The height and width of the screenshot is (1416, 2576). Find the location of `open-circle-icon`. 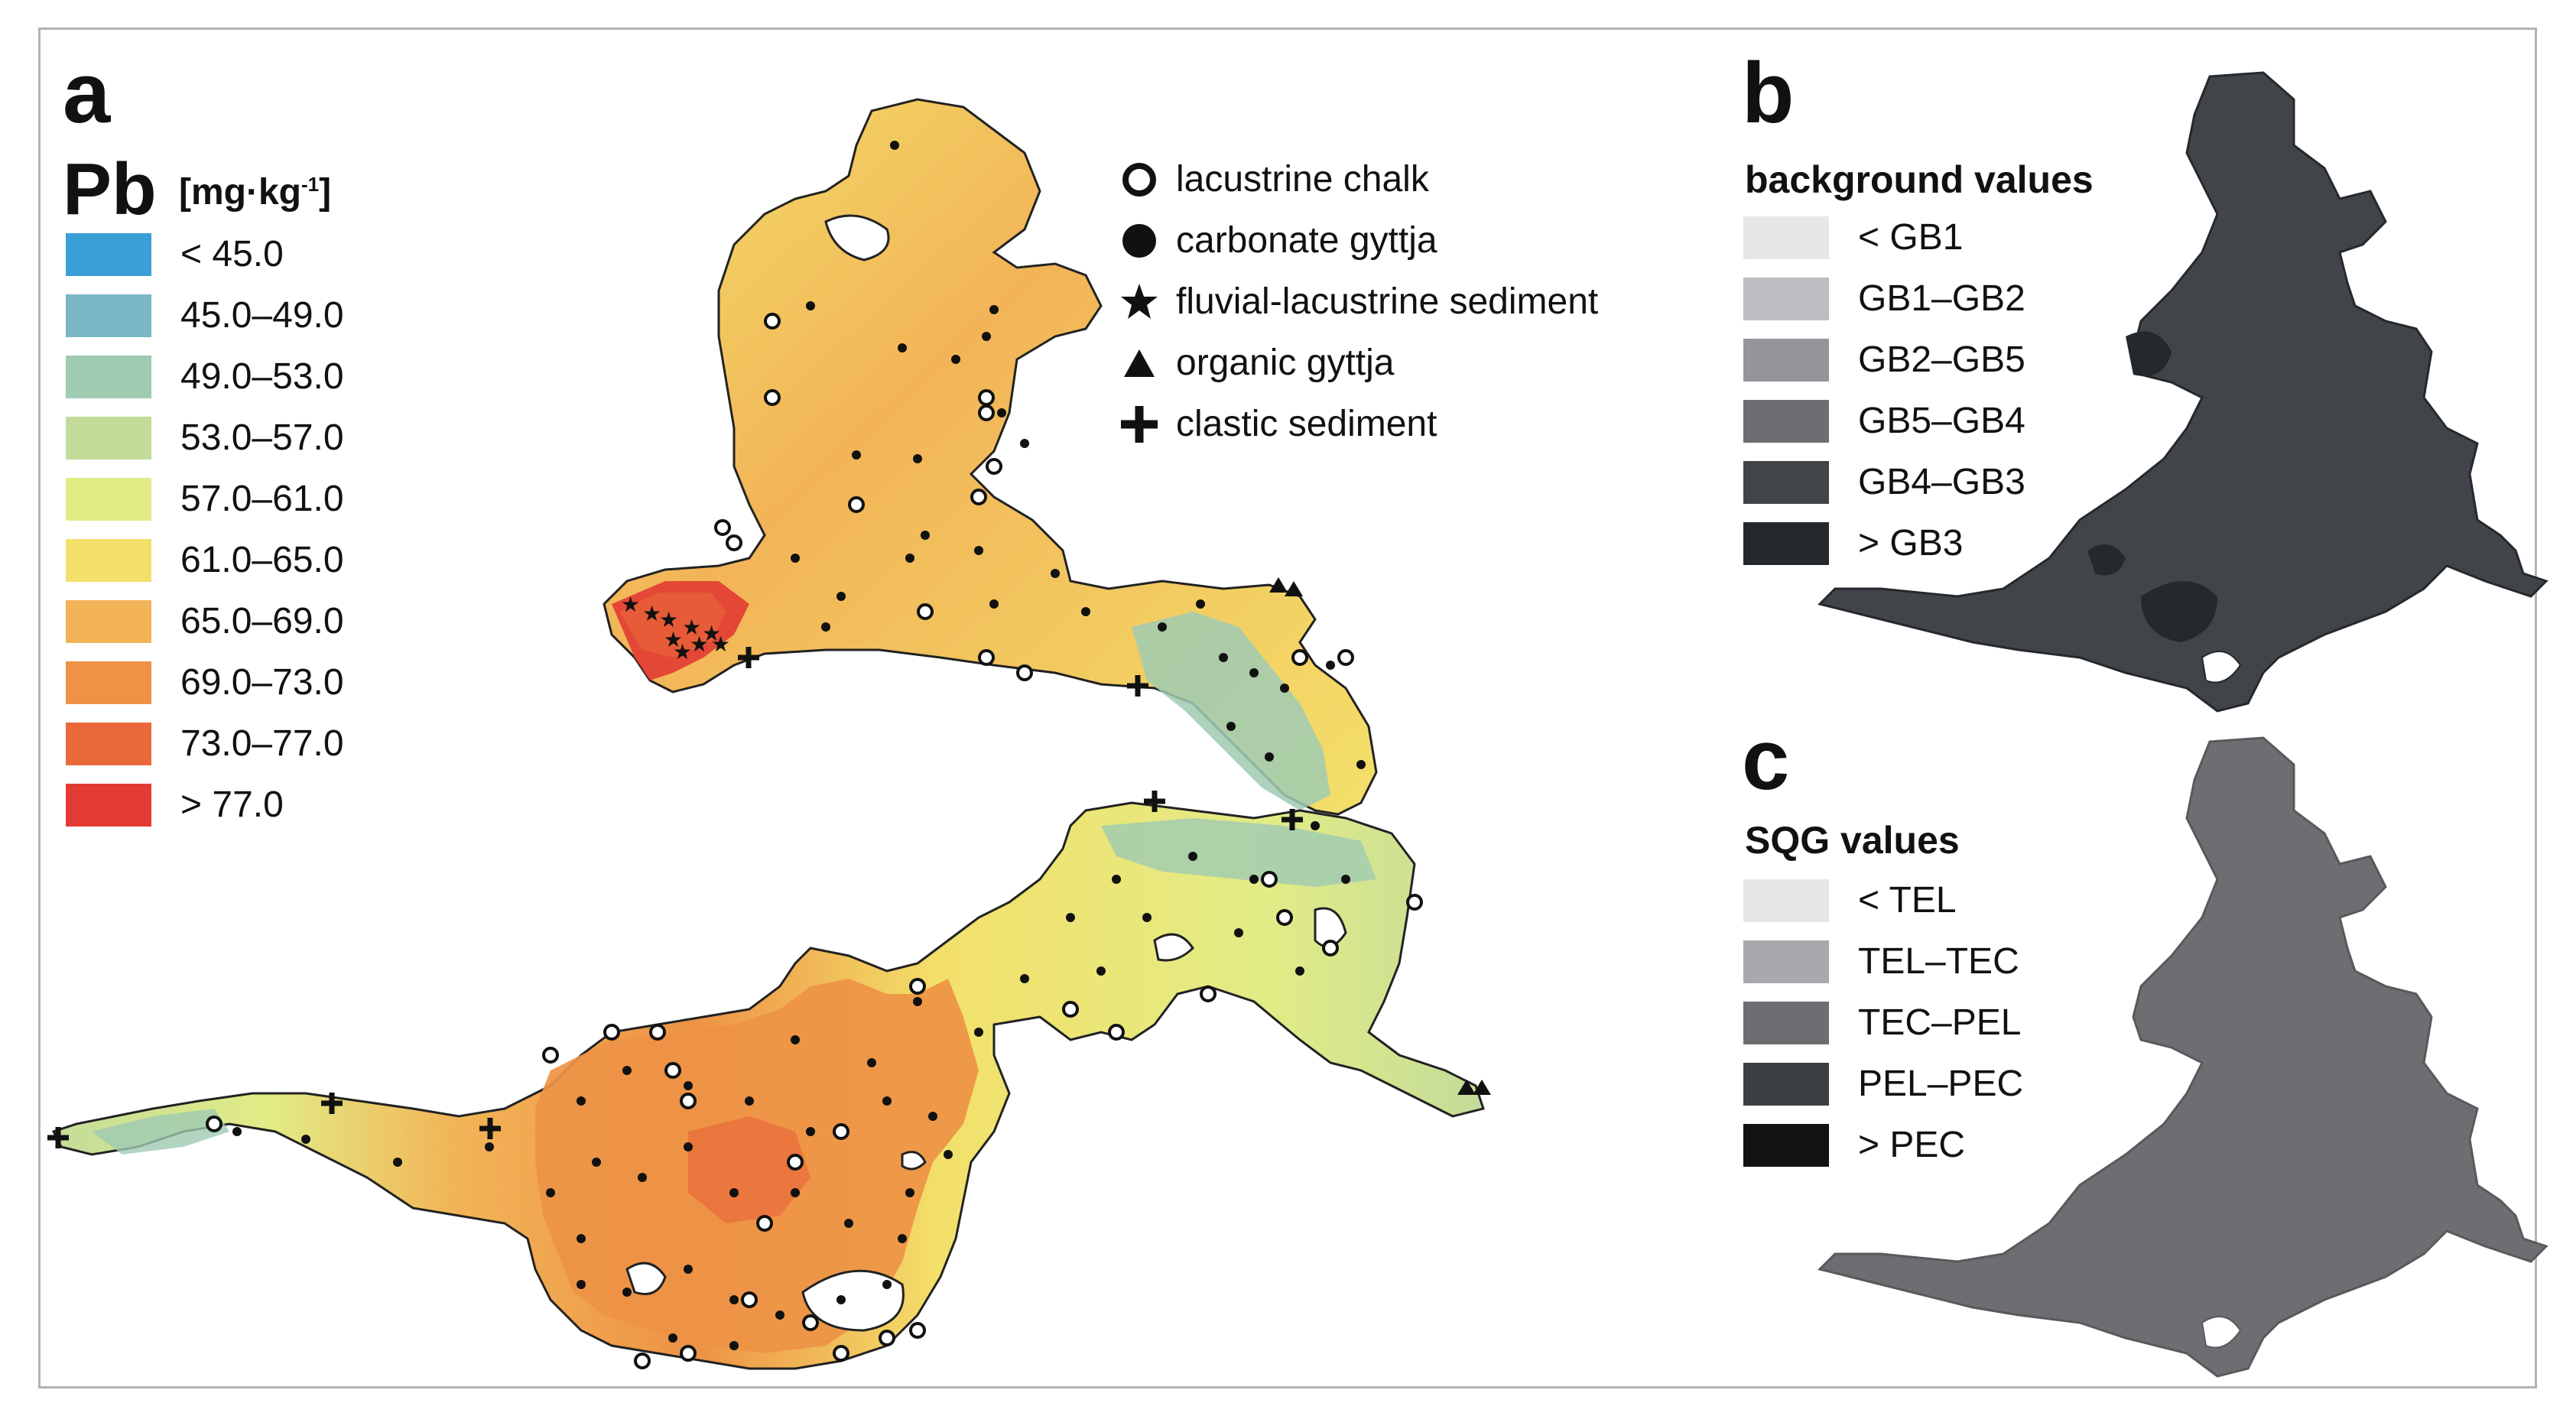

open-circle-icon is located at coordinates (1139, 179).